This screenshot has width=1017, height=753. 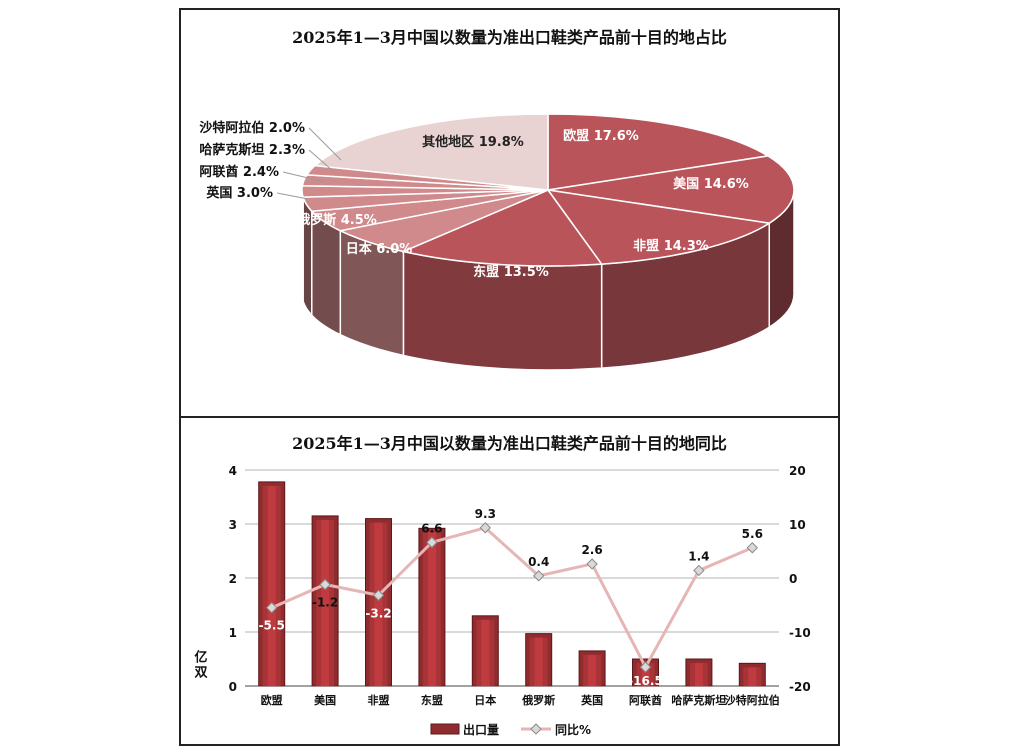 I want to click on yoy-marker-俄罗斯, so click(x=538, y=576).